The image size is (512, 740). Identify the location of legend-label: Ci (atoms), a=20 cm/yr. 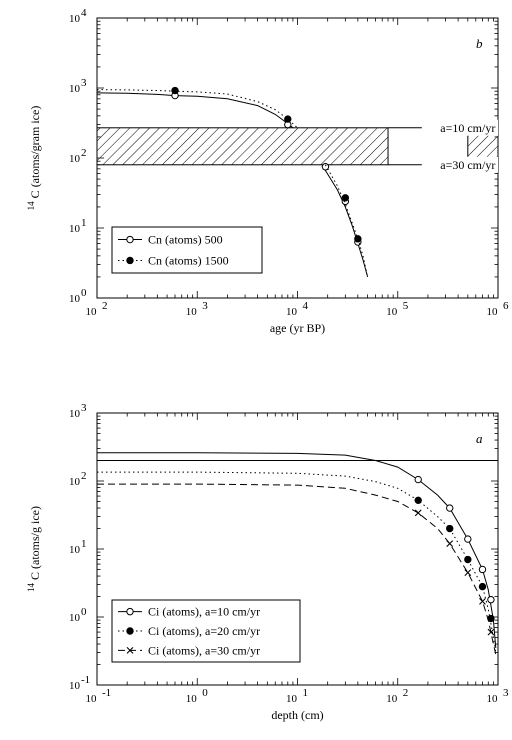
(204, 631).